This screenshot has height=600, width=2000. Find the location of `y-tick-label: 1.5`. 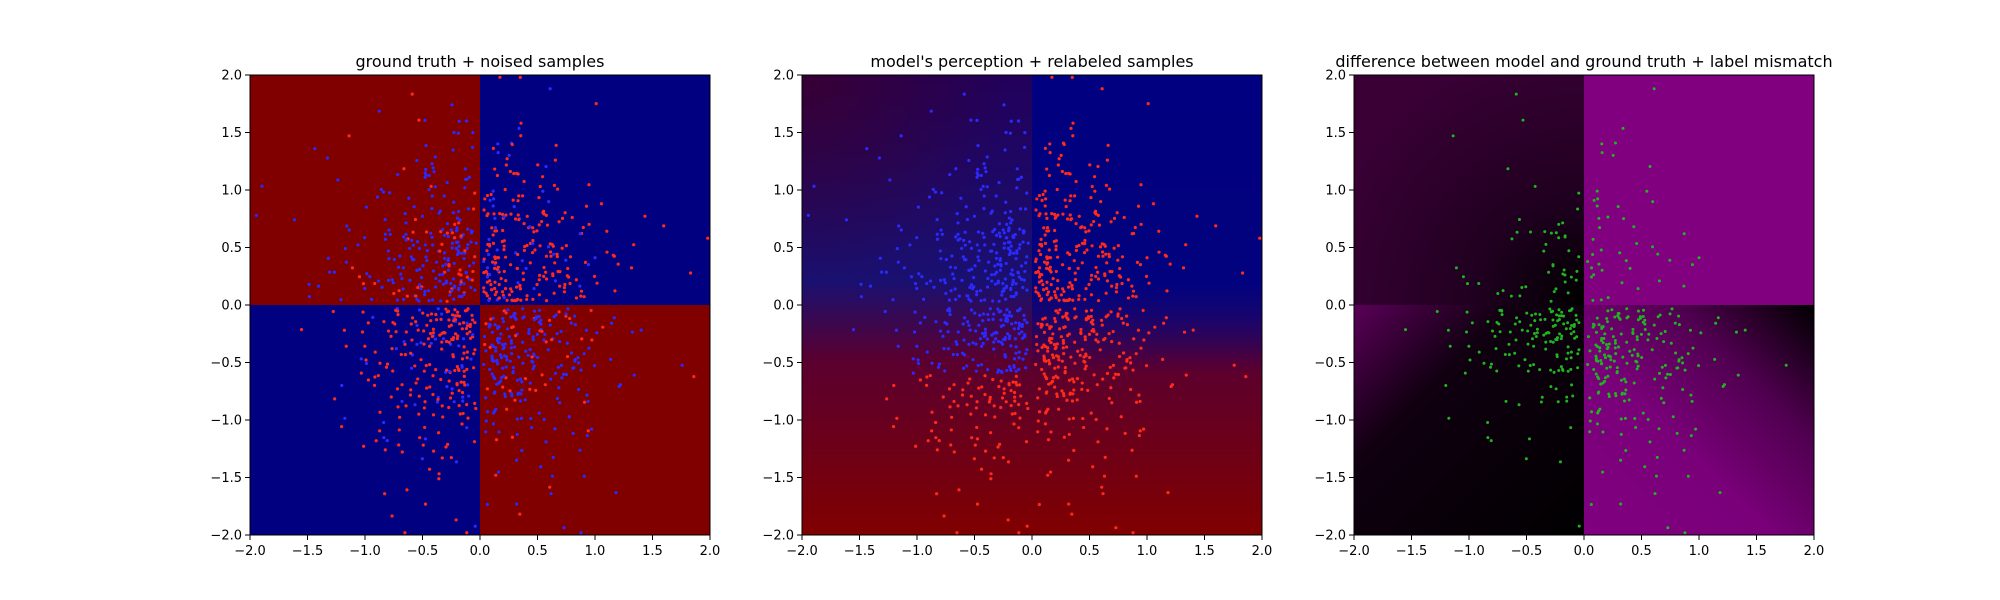

y-tick-label: 1.5 is located at coordinates (783, 133).